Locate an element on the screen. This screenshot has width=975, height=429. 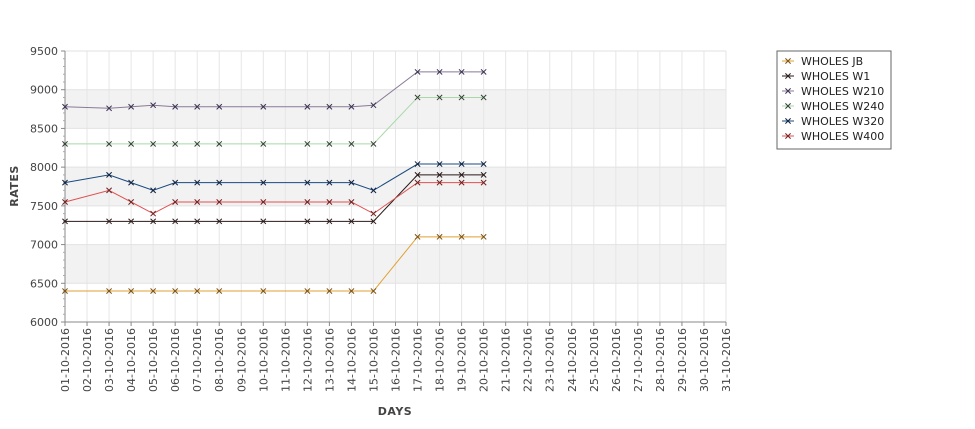
legend-label: WHOLES W320 is located at coordinates (842, 121).